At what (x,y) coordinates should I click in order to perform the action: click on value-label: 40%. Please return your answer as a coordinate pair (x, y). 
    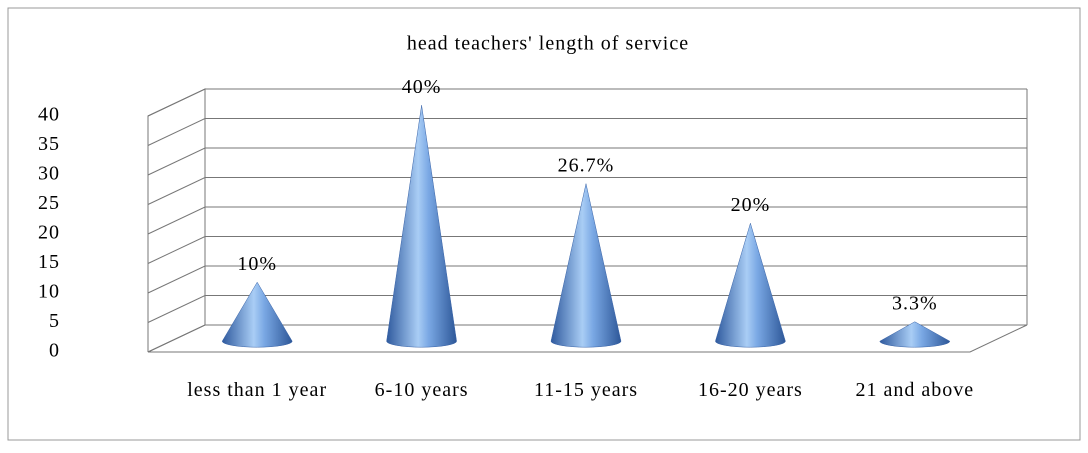
    Looking at the image, I should click on (422, 87).